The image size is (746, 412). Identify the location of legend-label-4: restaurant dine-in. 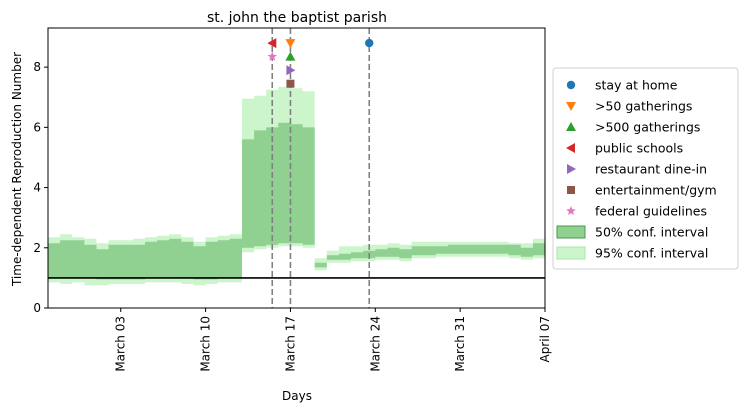
(651, 169).